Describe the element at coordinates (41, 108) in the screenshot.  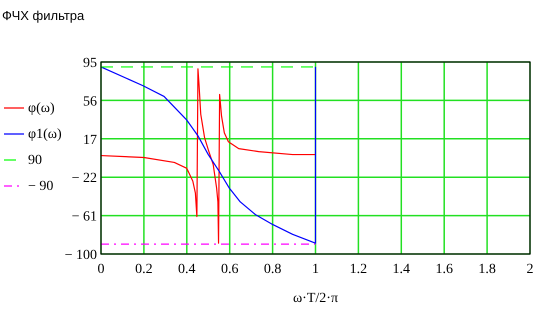
I see `legend-label: φ(ω)` at that location.